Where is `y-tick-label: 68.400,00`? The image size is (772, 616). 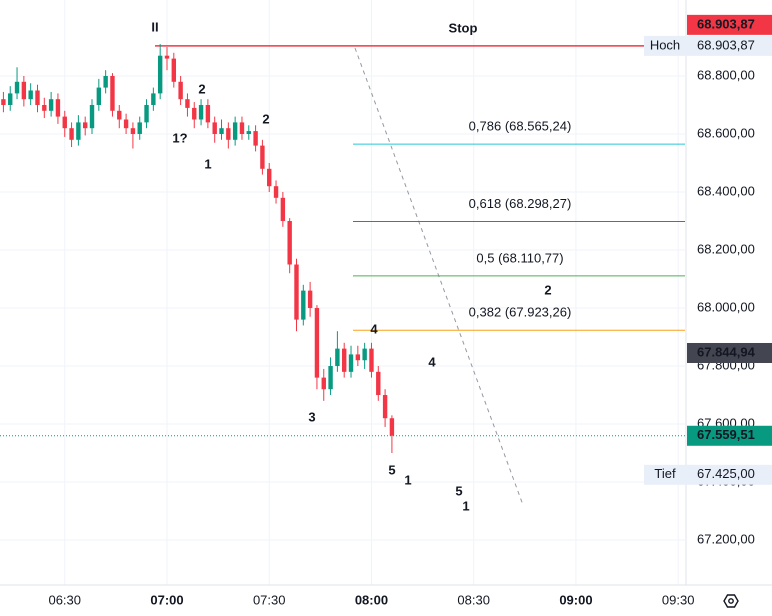
y-tick-label: 68.400,00 is located at coordinates (726, 190).